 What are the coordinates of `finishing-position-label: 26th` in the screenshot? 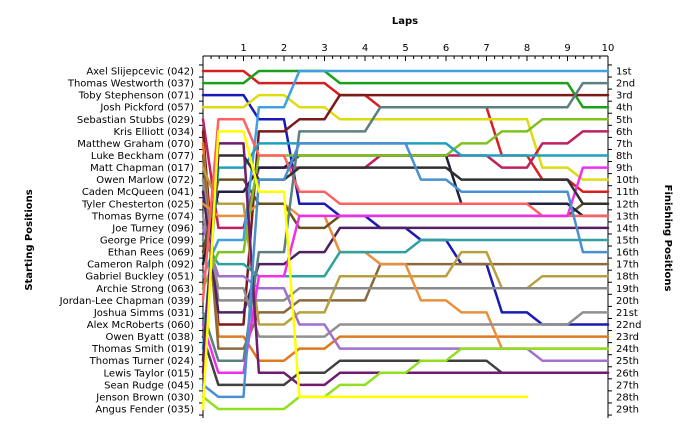 It's located at (627, 373).